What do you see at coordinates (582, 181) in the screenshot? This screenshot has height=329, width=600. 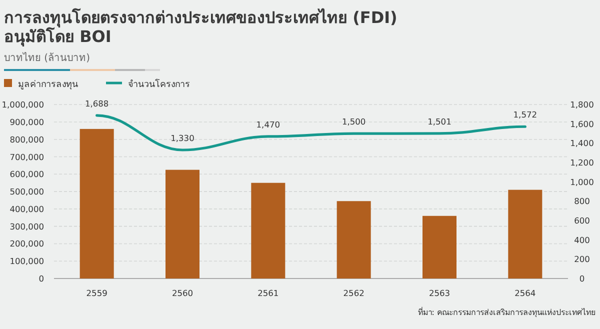 I see `y2-tick-label: 1,000` at bounding box center [582, 181].